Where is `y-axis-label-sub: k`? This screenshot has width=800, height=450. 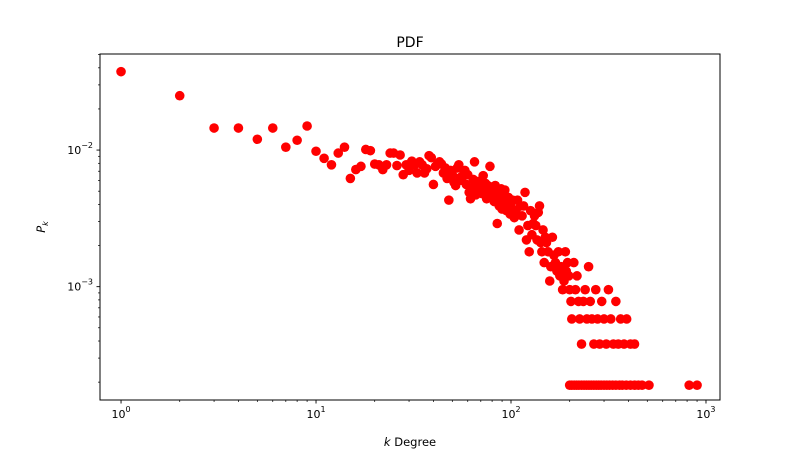
y-axis-label-sub: k is located at coordinates (45, 223).